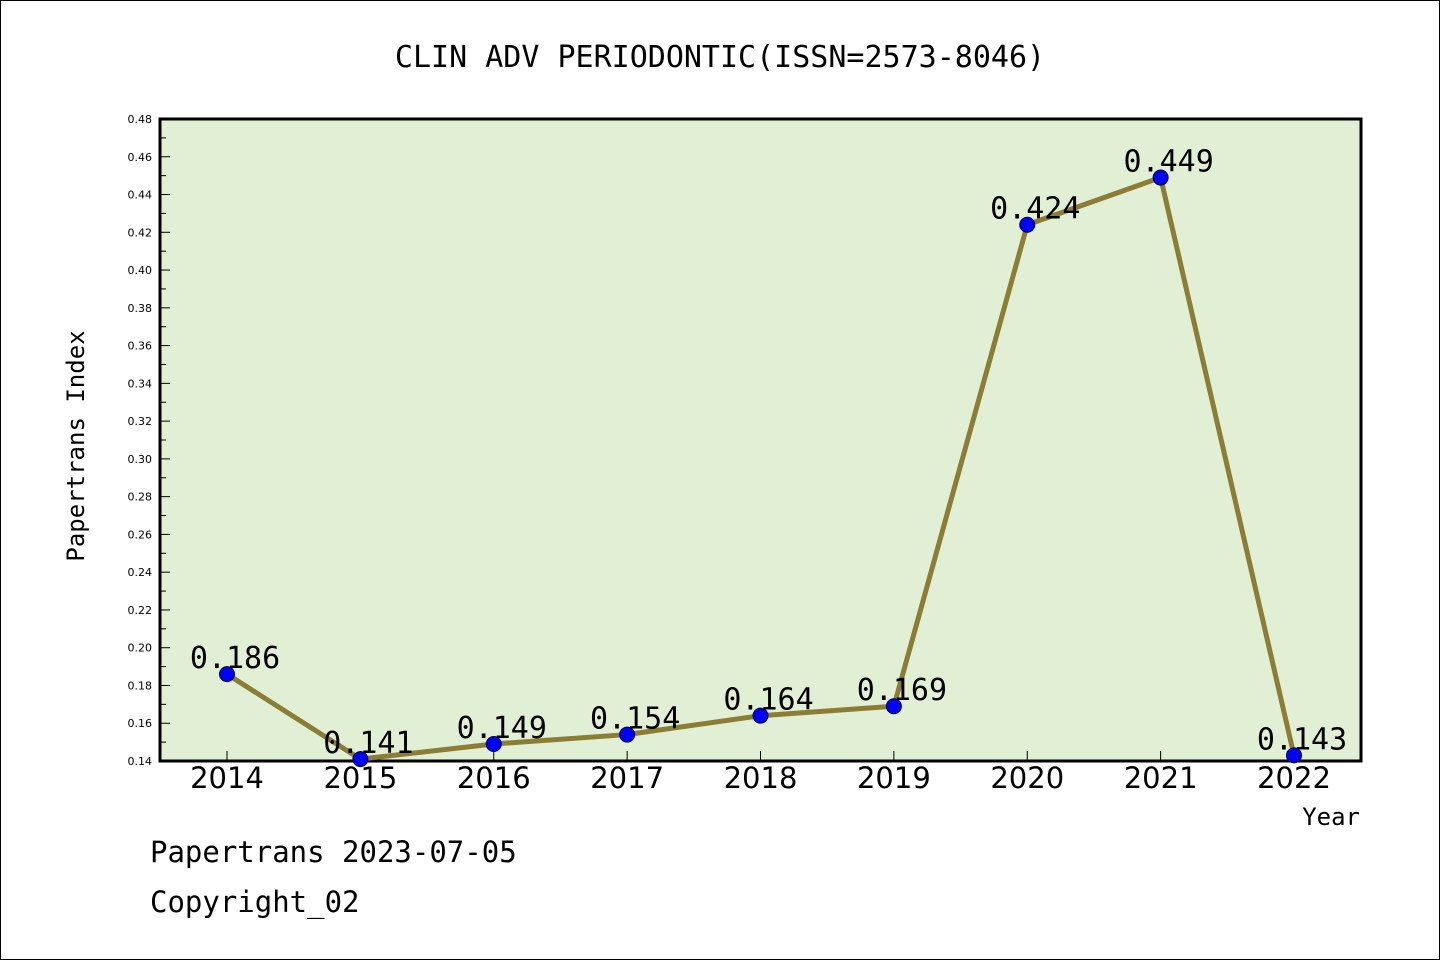  Describe the element at coordinates (720, 57) in the screenshot. I see `chart-title: CLIN ADV PERIODONTIC(ISSN=2573-8046)` at that location.